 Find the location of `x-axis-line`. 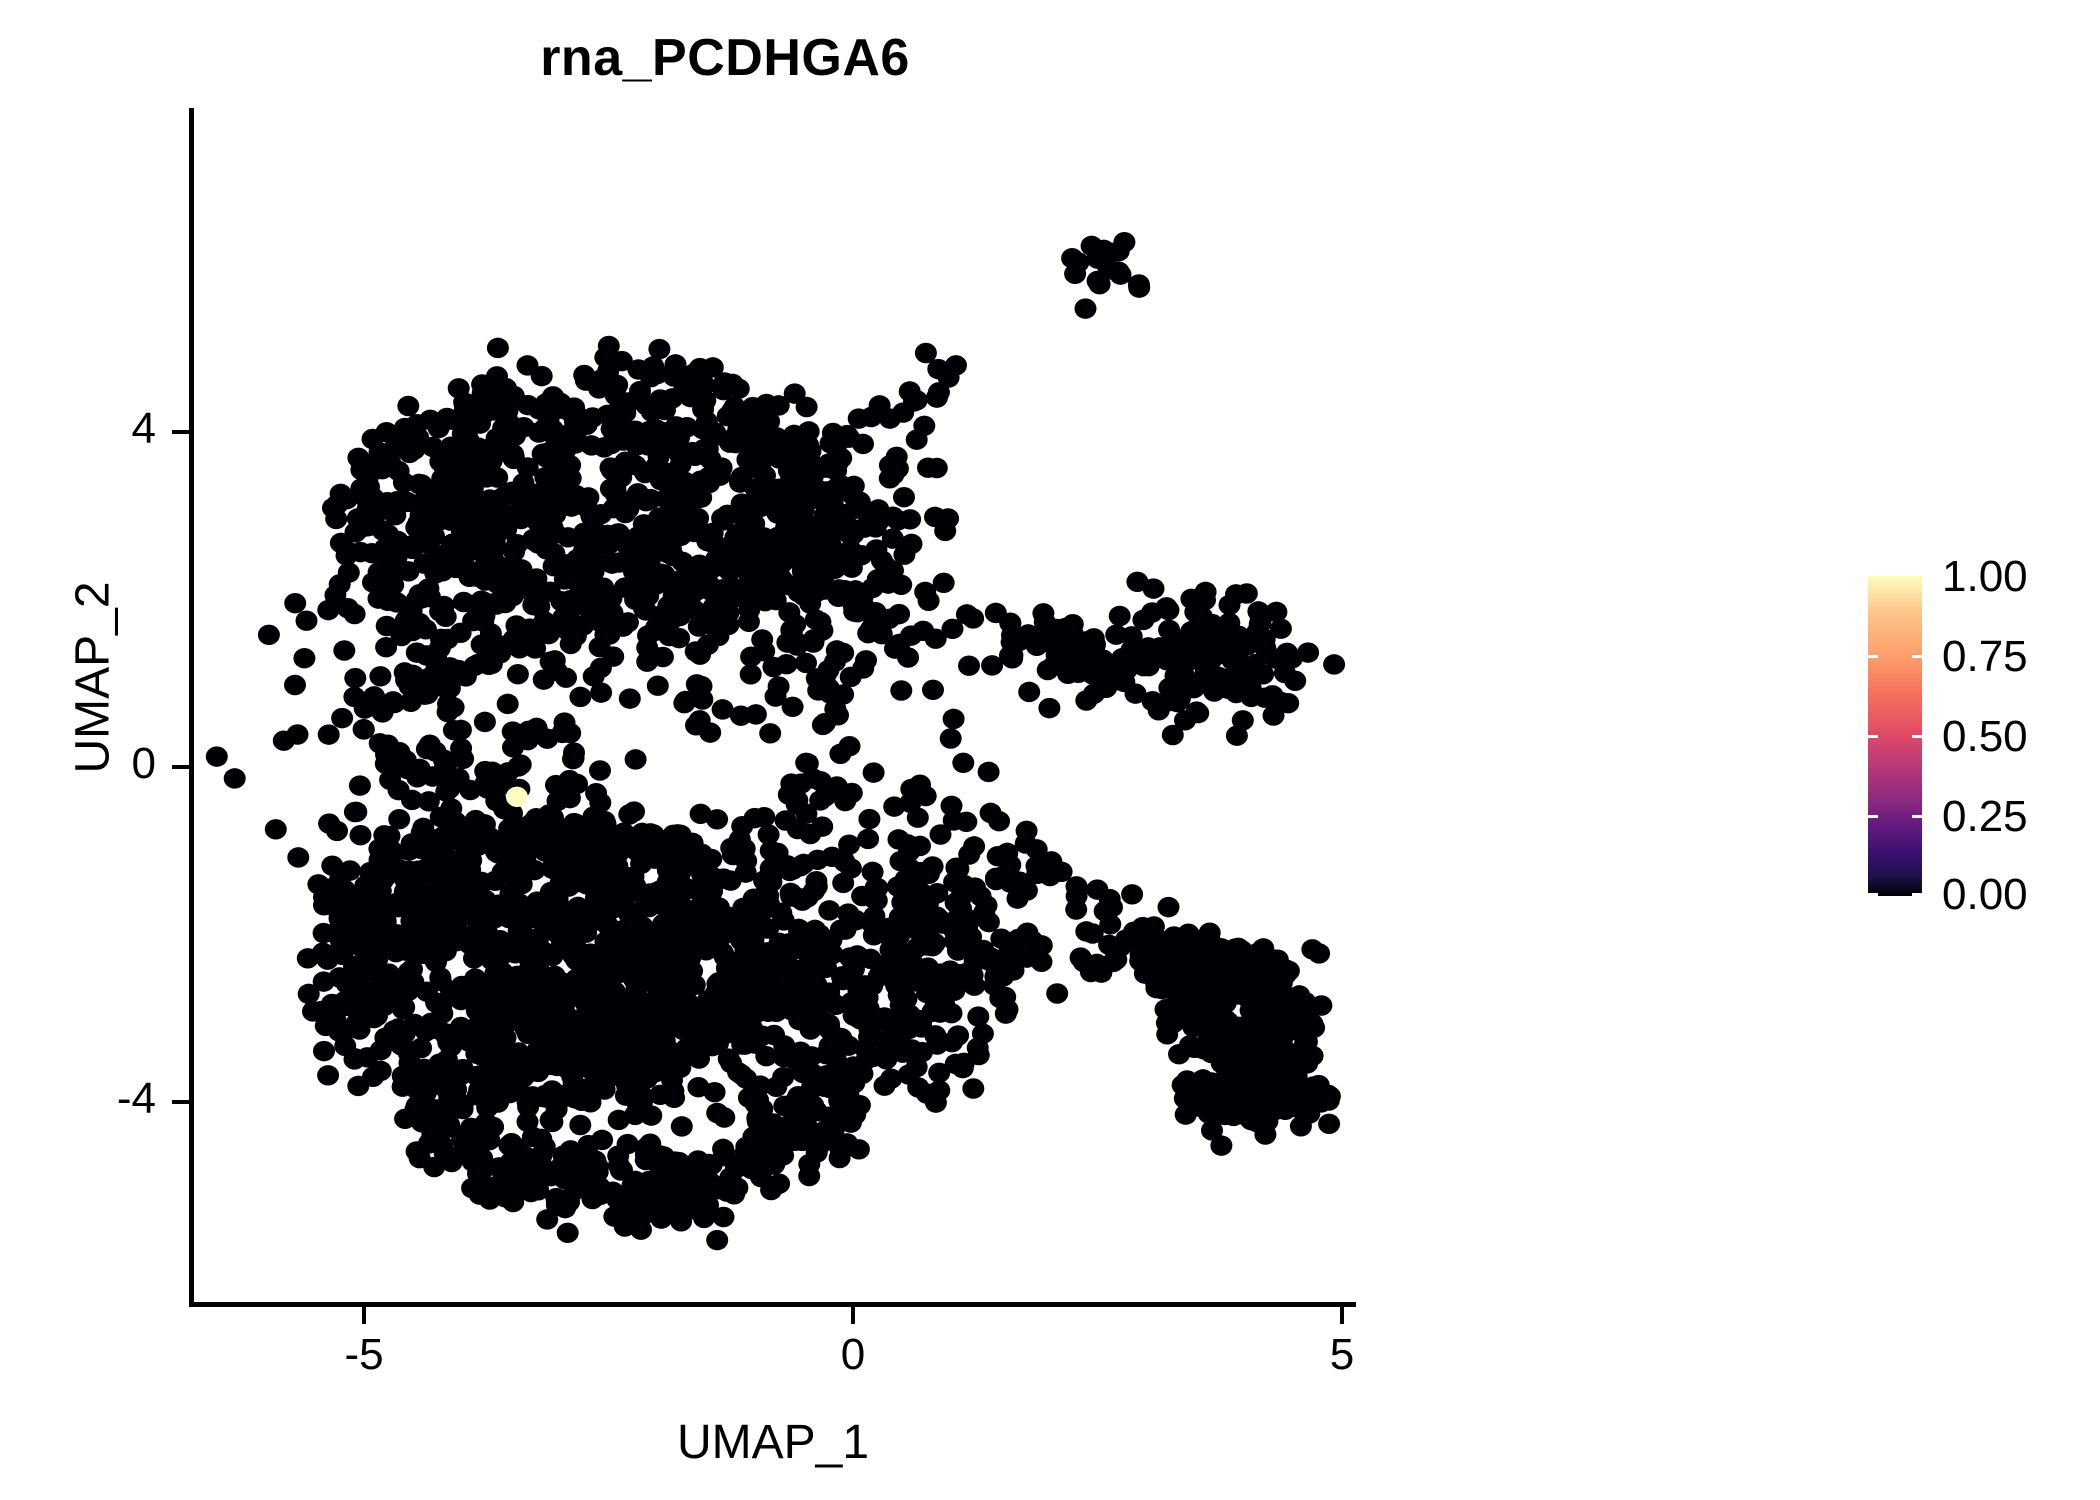

x-axis-line is located at coordinates (772, 1304).